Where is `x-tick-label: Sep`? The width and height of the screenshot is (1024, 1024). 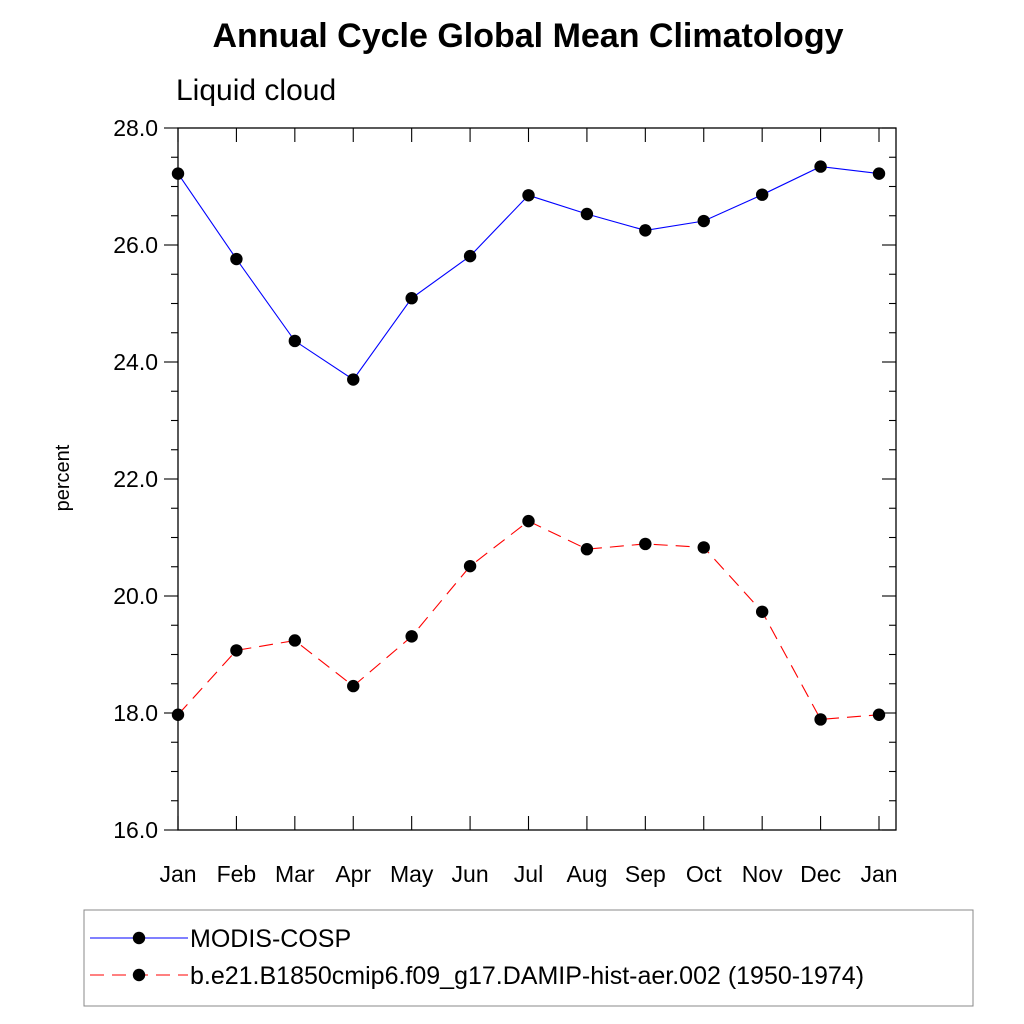
x-tick-label: Sep is located at coordinates (645, 874).